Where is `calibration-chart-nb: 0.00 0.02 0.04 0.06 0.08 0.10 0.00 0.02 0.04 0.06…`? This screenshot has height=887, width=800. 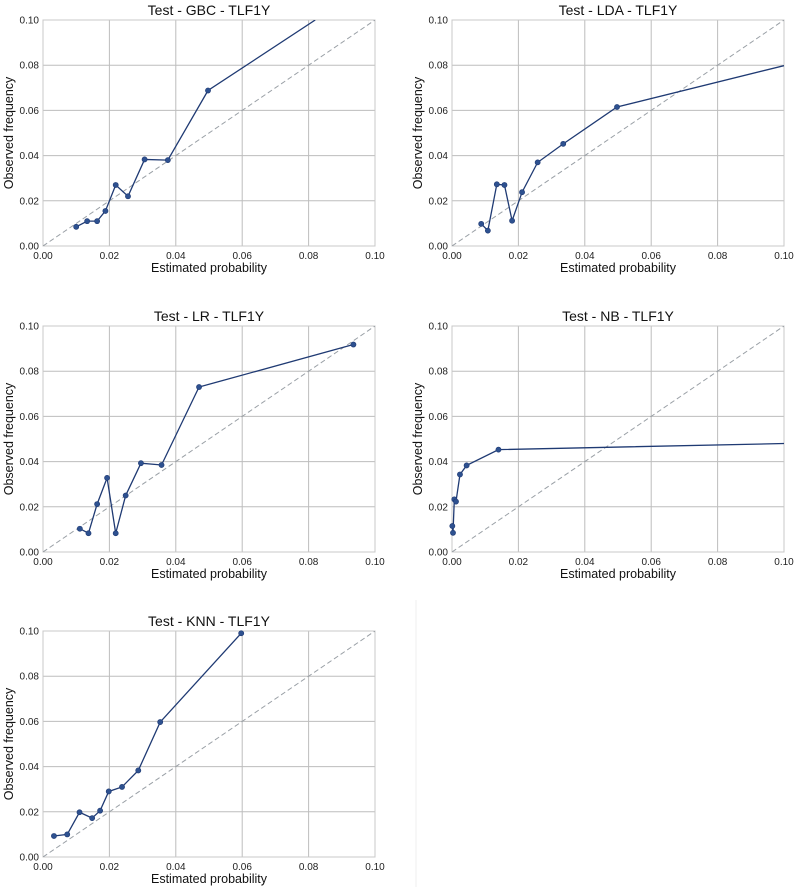 calibration-chart-nb: 0.00 0.02 0.04 0.06 0.08 0.10 0.00 0.02 0.04 0.06… is located at coordinates (602, 444).